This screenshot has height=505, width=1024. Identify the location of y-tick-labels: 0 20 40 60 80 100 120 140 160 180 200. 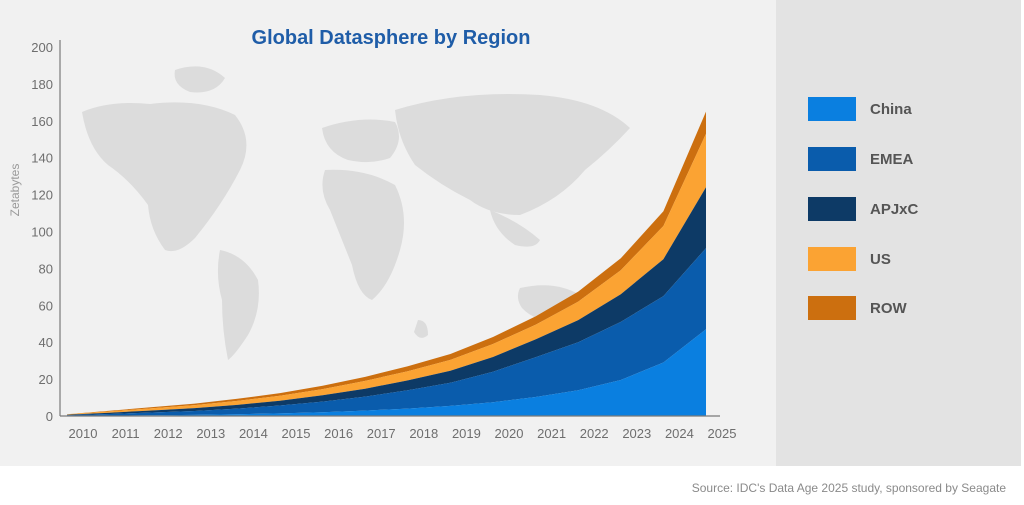
(42, 232).